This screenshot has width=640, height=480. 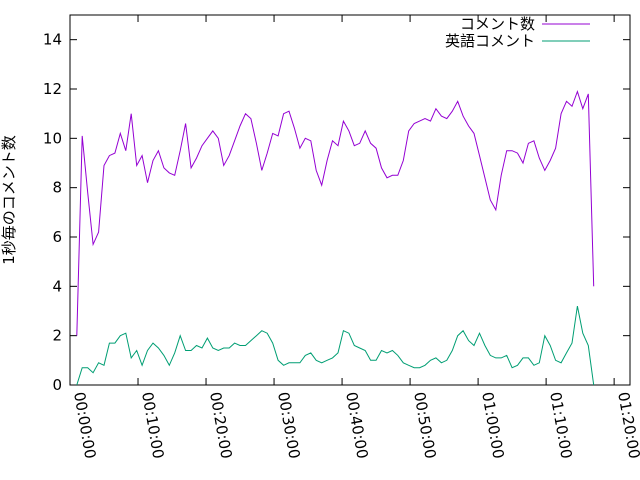 I want to click on legend-label: コメント数, so click(x=497, y=24).